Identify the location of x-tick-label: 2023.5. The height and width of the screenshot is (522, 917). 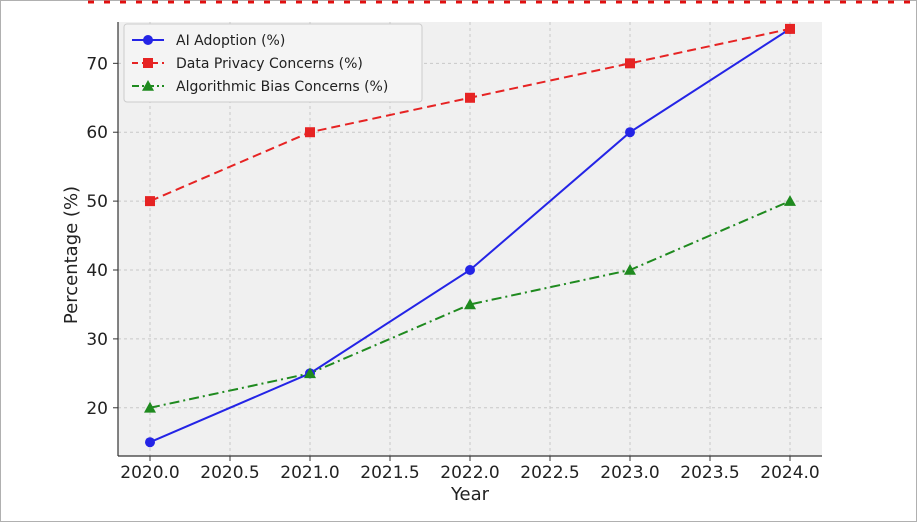
(709, 473).